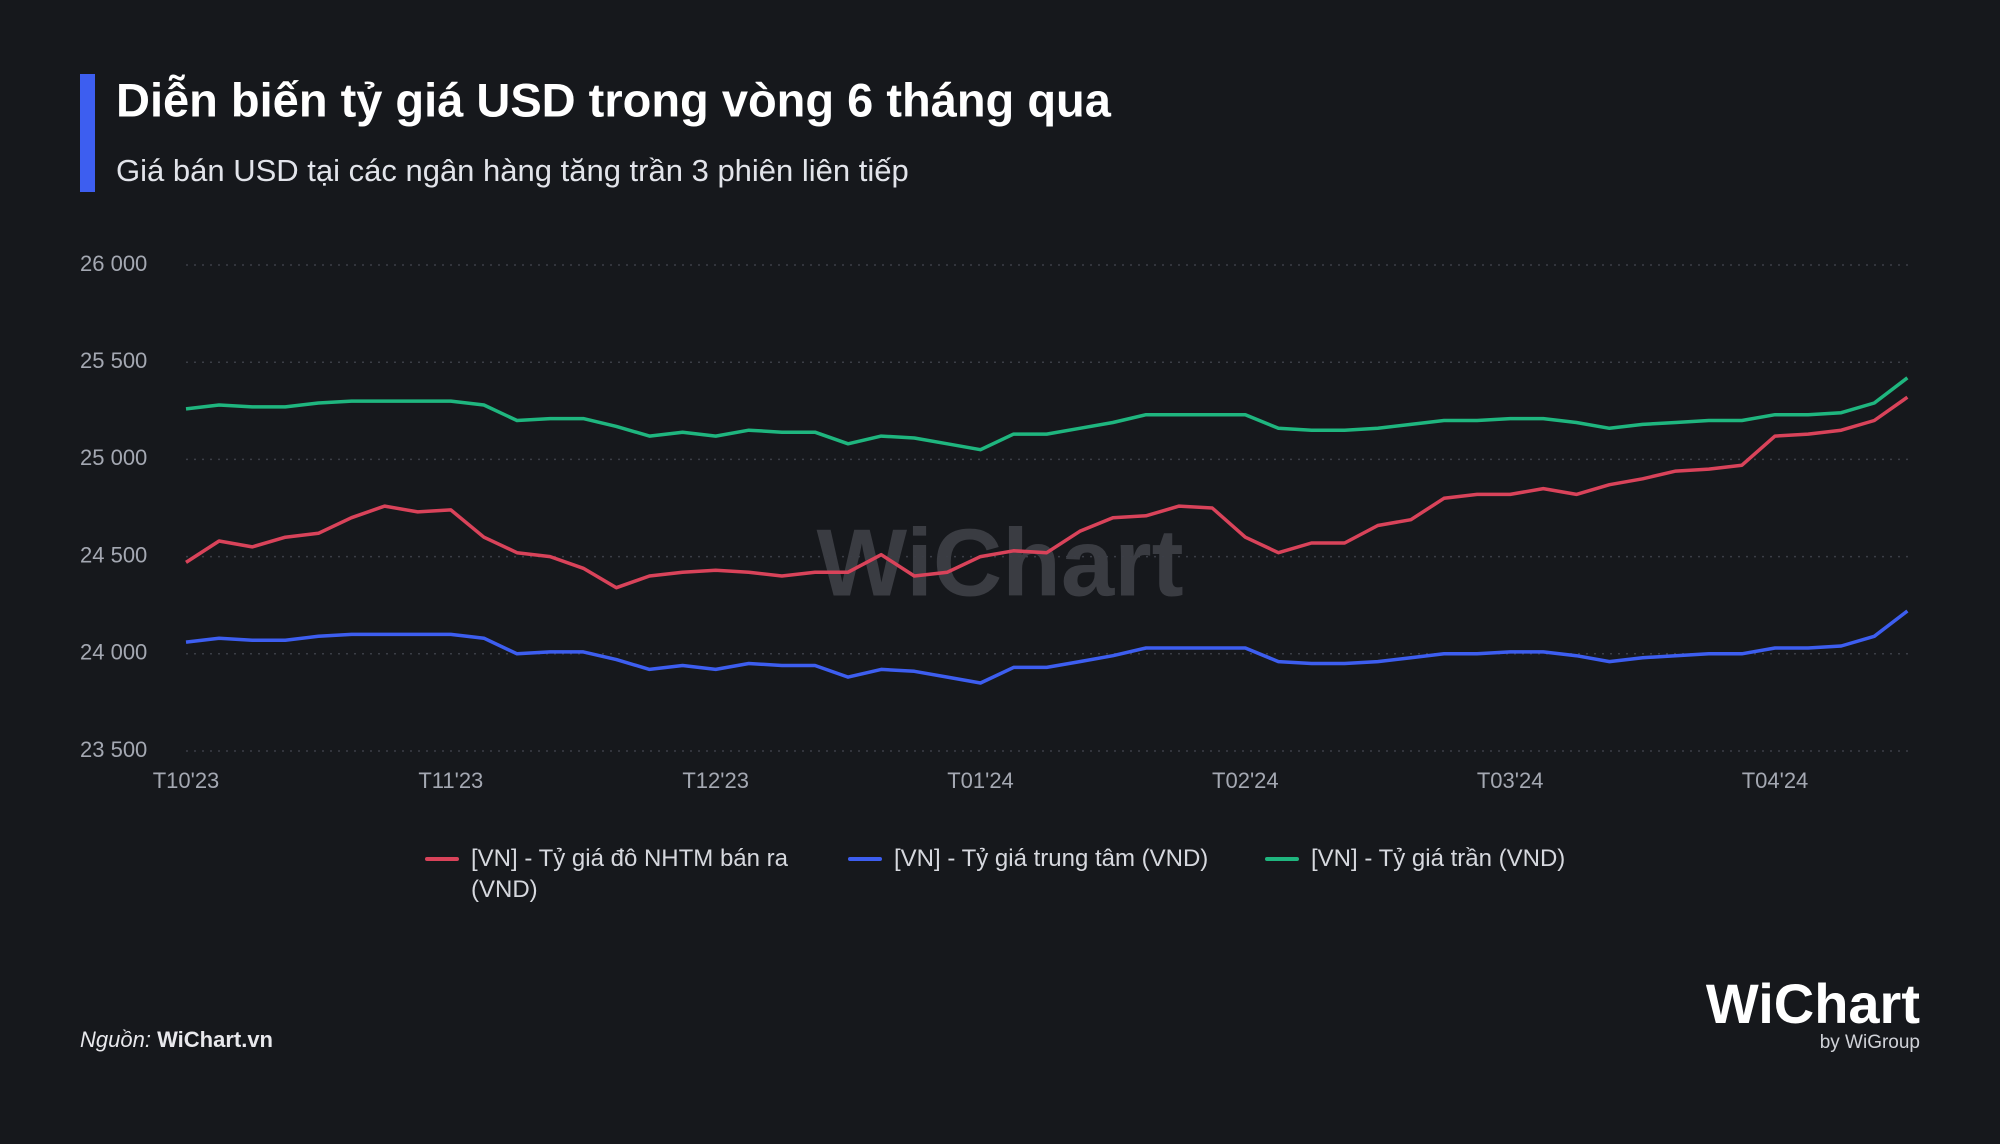 This screenshot has width=2000, height=1144. What do you see at coordinates (999, 562) in the screenshot?
I see `watermark: WiChart` at bounding box center [999, 562].